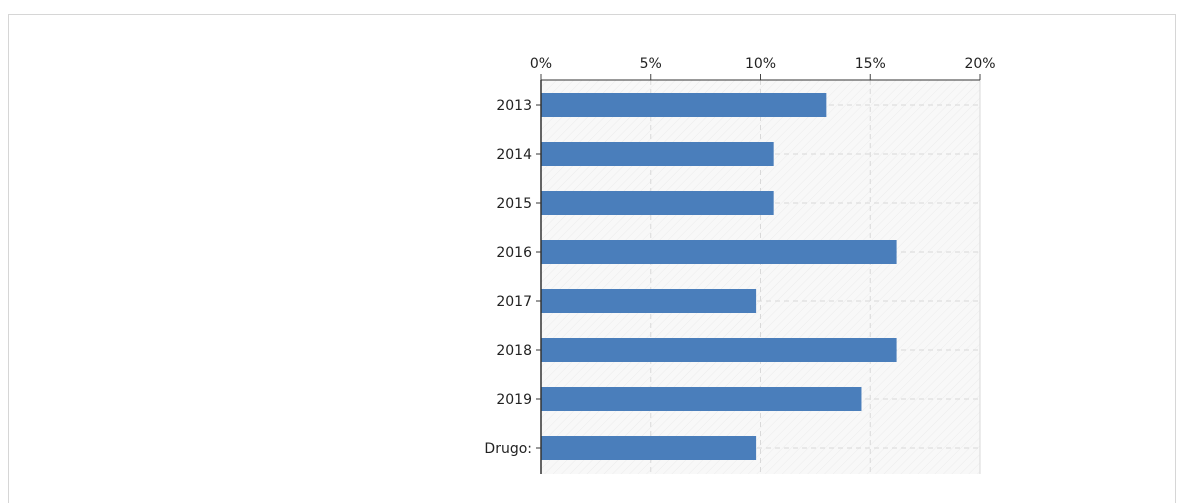 The height and width of the screenshot is (503, 1184). What do you see at coordinates (514, 351) in the screenshot?
I see `y-tick-label: 2018` at bounding box center [514, 351].